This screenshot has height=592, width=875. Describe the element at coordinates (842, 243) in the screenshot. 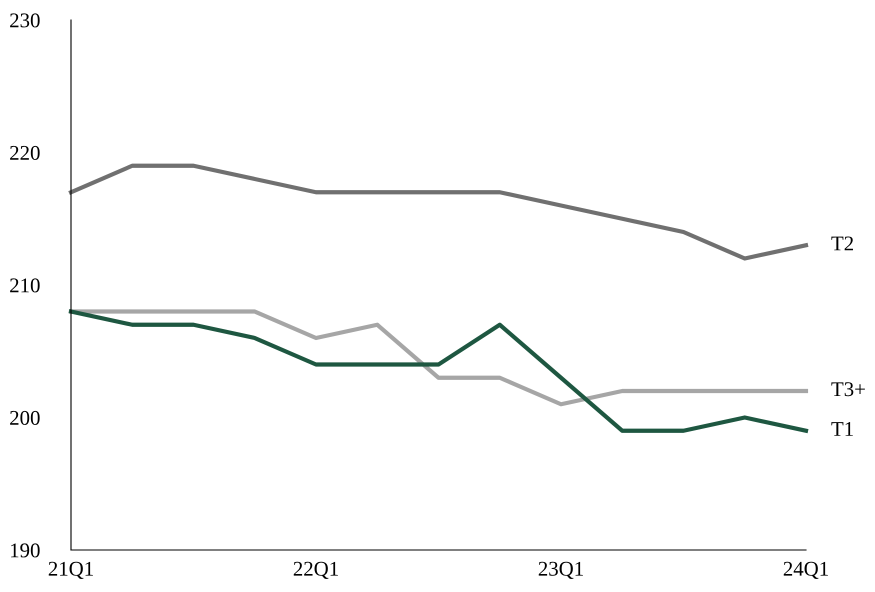

I see `series-label: T2` at that location.